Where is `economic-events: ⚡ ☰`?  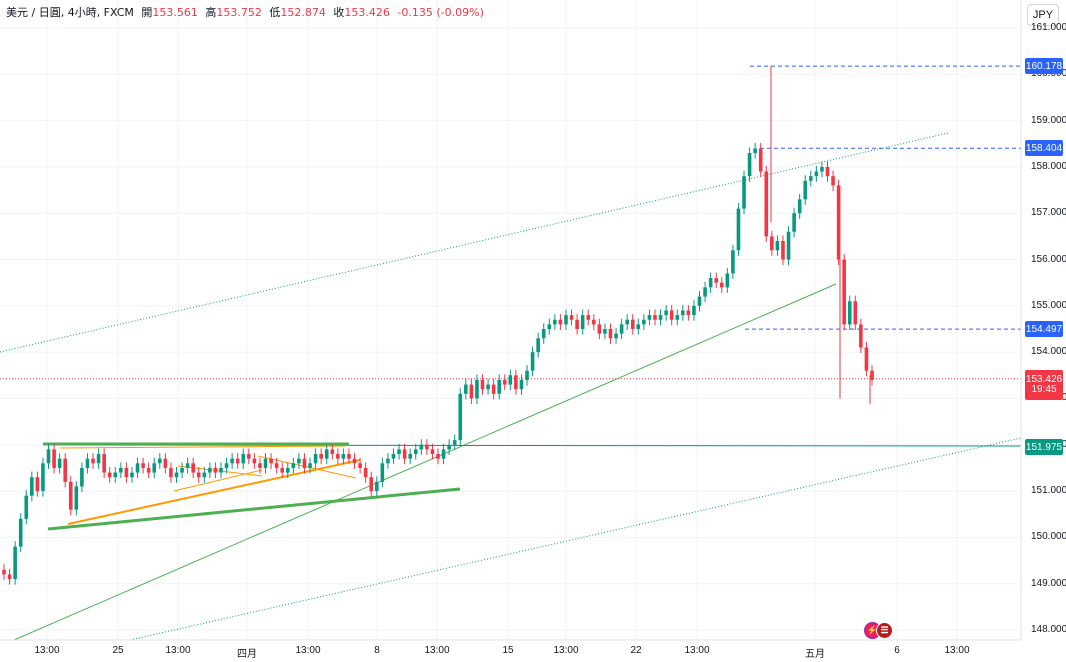 economic-events: ⚡ ☰ is located at coordinates (881, 630).